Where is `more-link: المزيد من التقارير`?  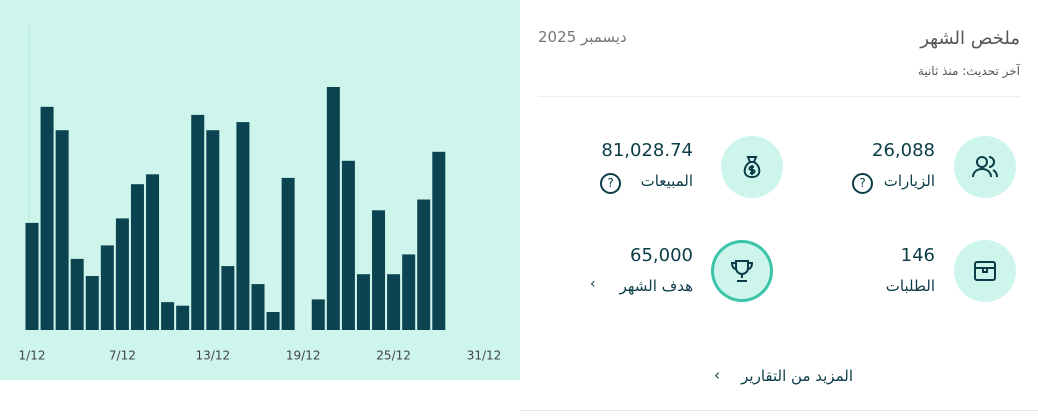
more-link: المزيد من التقارير is located at coordinates (797, 376).